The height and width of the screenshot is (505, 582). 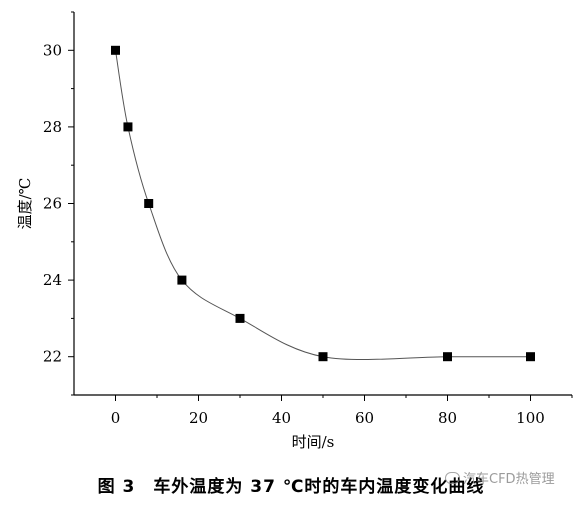 I want to click on figure-caption: 图 3 车外温度为 37 ℃时的车内温度变化曲线, so click(x=291, y=487).